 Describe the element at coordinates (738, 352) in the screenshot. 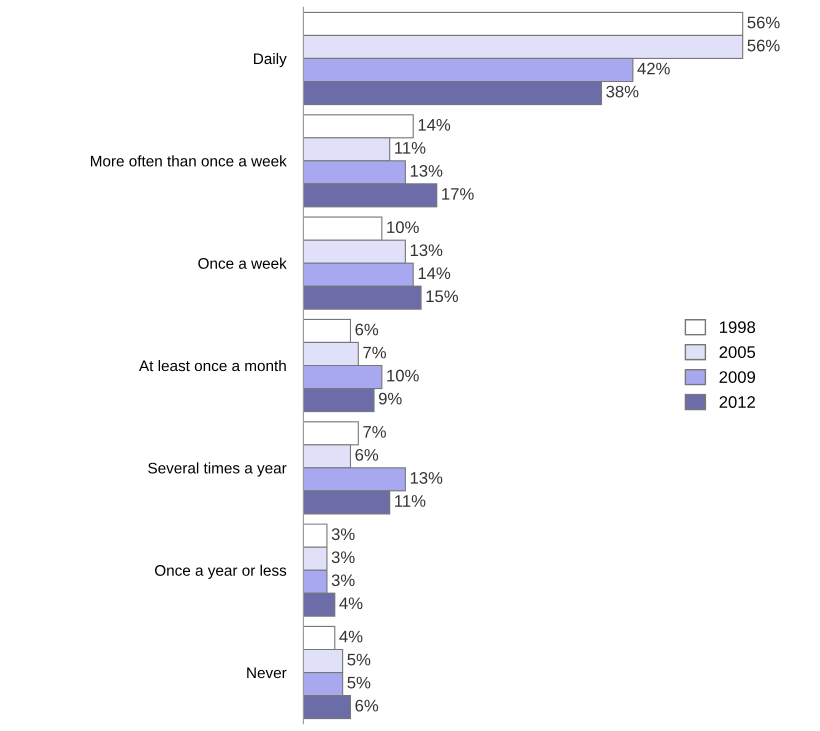

I see `legend-label: 2005` at that location.